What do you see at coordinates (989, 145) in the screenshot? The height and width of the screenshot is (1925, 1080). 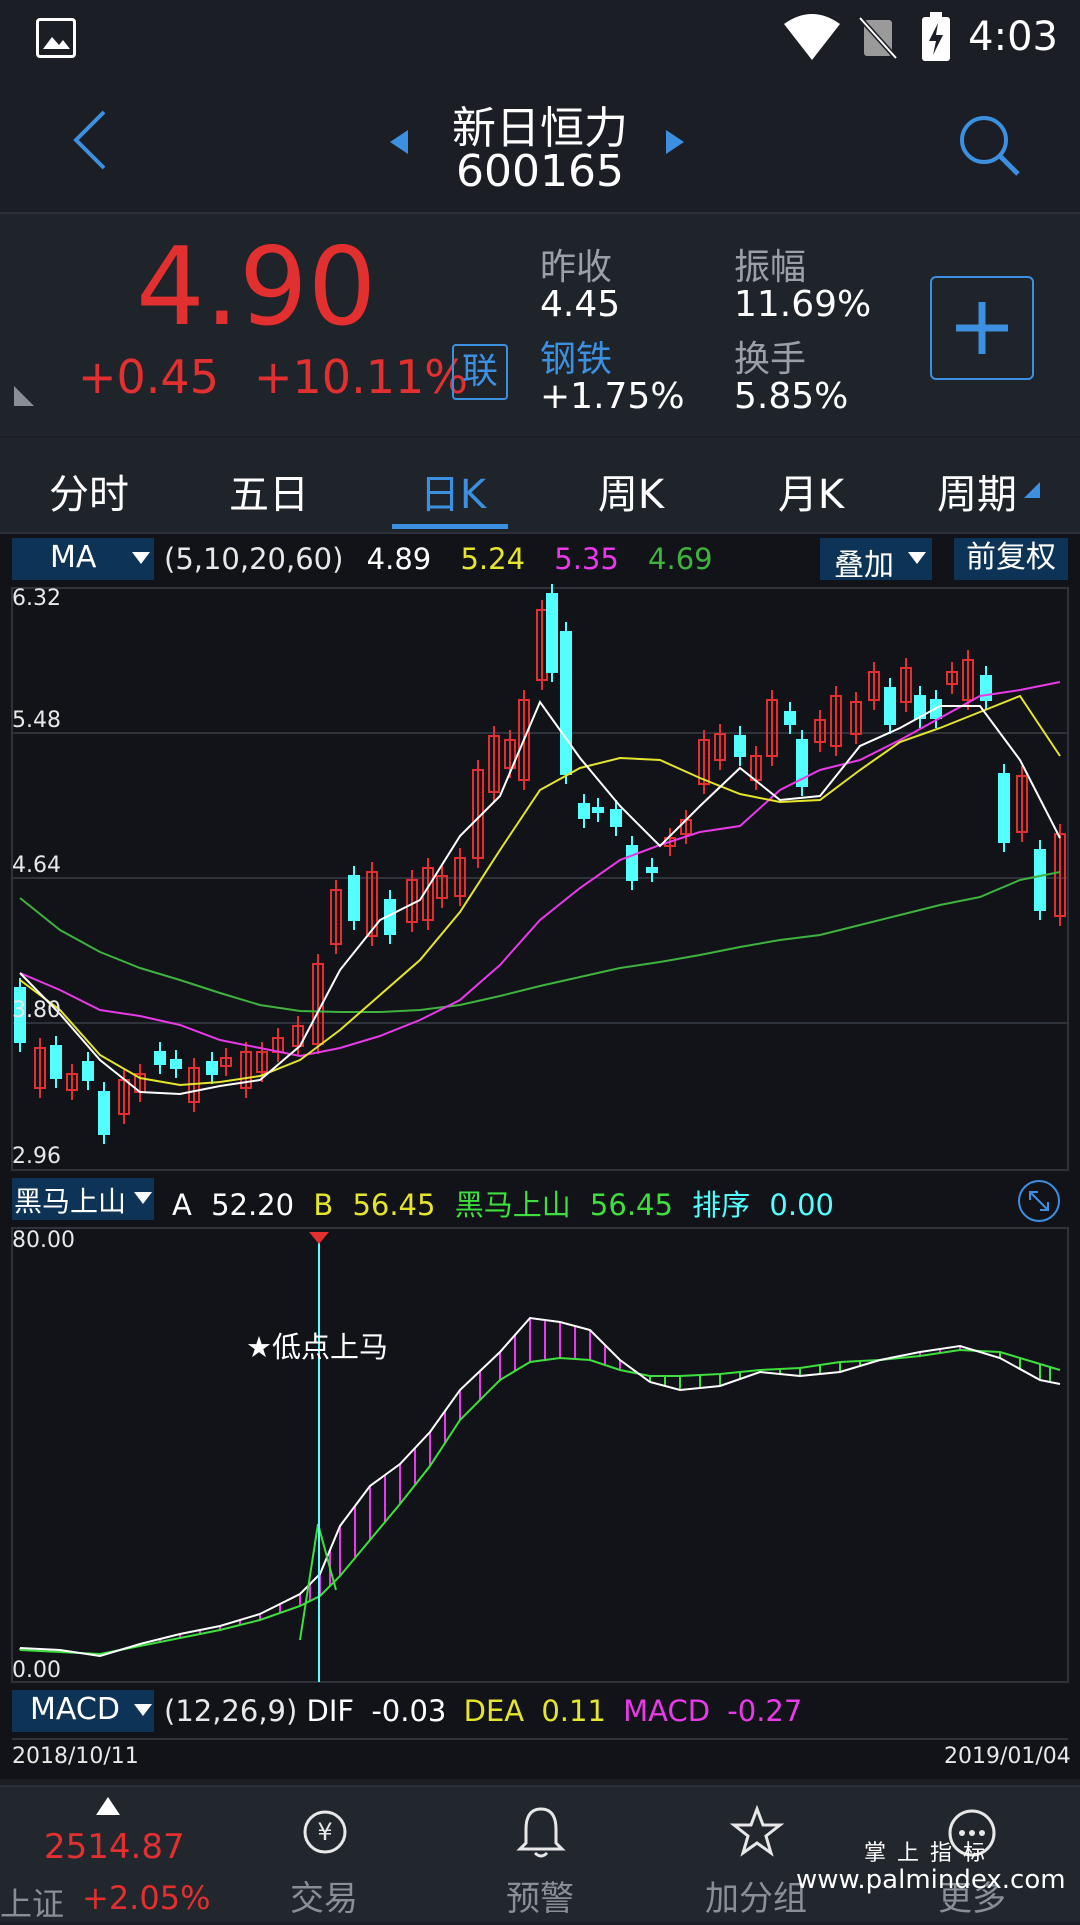 I see `search-icon` at bounding box center [989, 145].